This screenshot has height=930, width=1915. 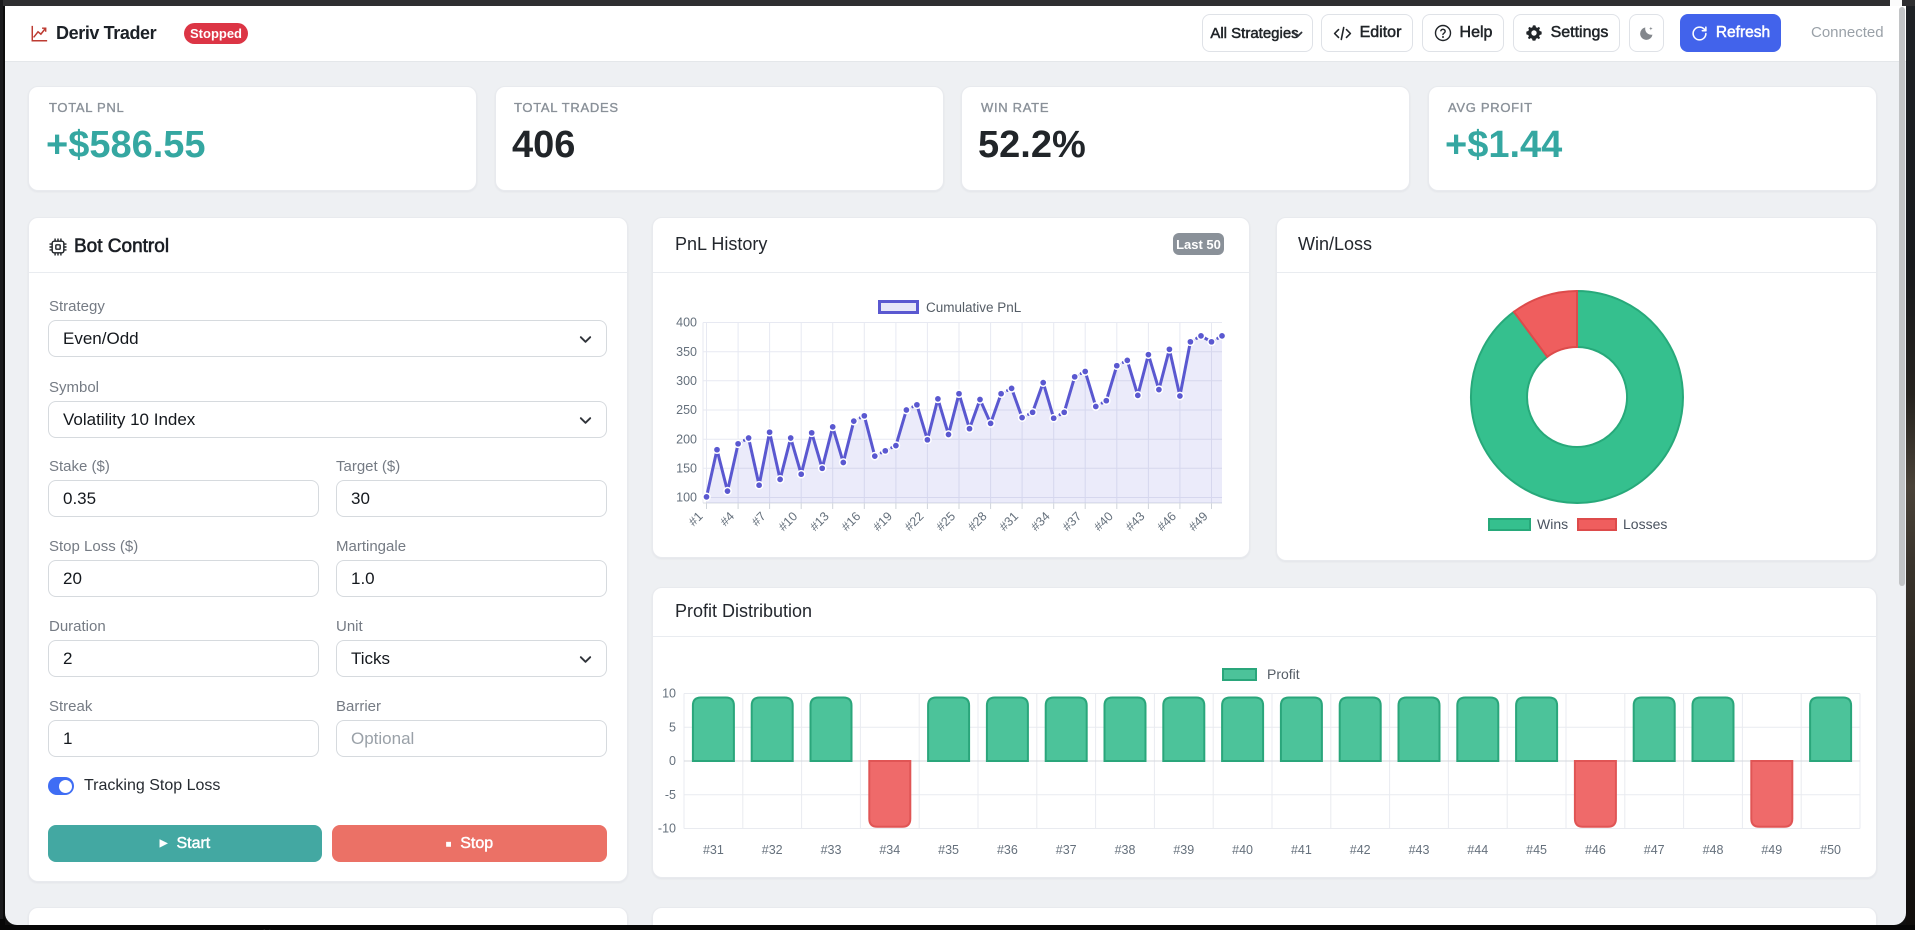 What do you see at coordinates (667, 829) in the screenshot?
I see `svg-text: -10` at bounding box center [667, 829].